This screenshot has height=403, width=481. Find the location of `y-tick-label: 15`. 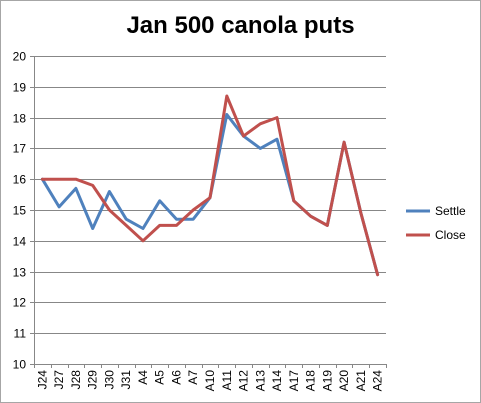

y-tick-label: 15 is located at coordinates (20, 211).